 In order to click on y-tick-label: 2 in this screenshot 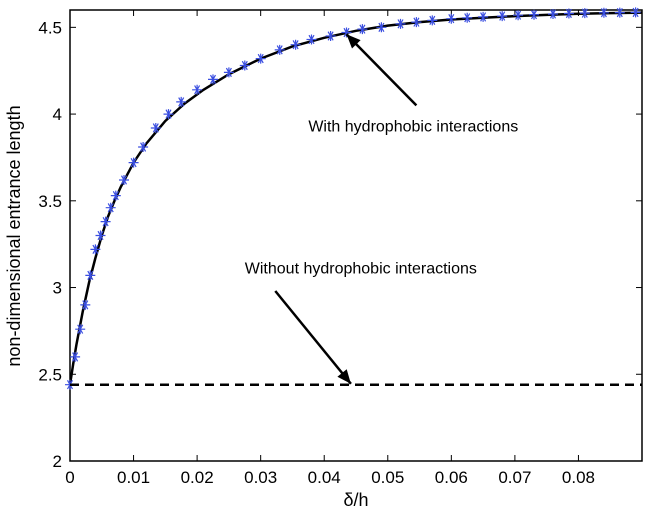, I will do `click(57, 461)`.